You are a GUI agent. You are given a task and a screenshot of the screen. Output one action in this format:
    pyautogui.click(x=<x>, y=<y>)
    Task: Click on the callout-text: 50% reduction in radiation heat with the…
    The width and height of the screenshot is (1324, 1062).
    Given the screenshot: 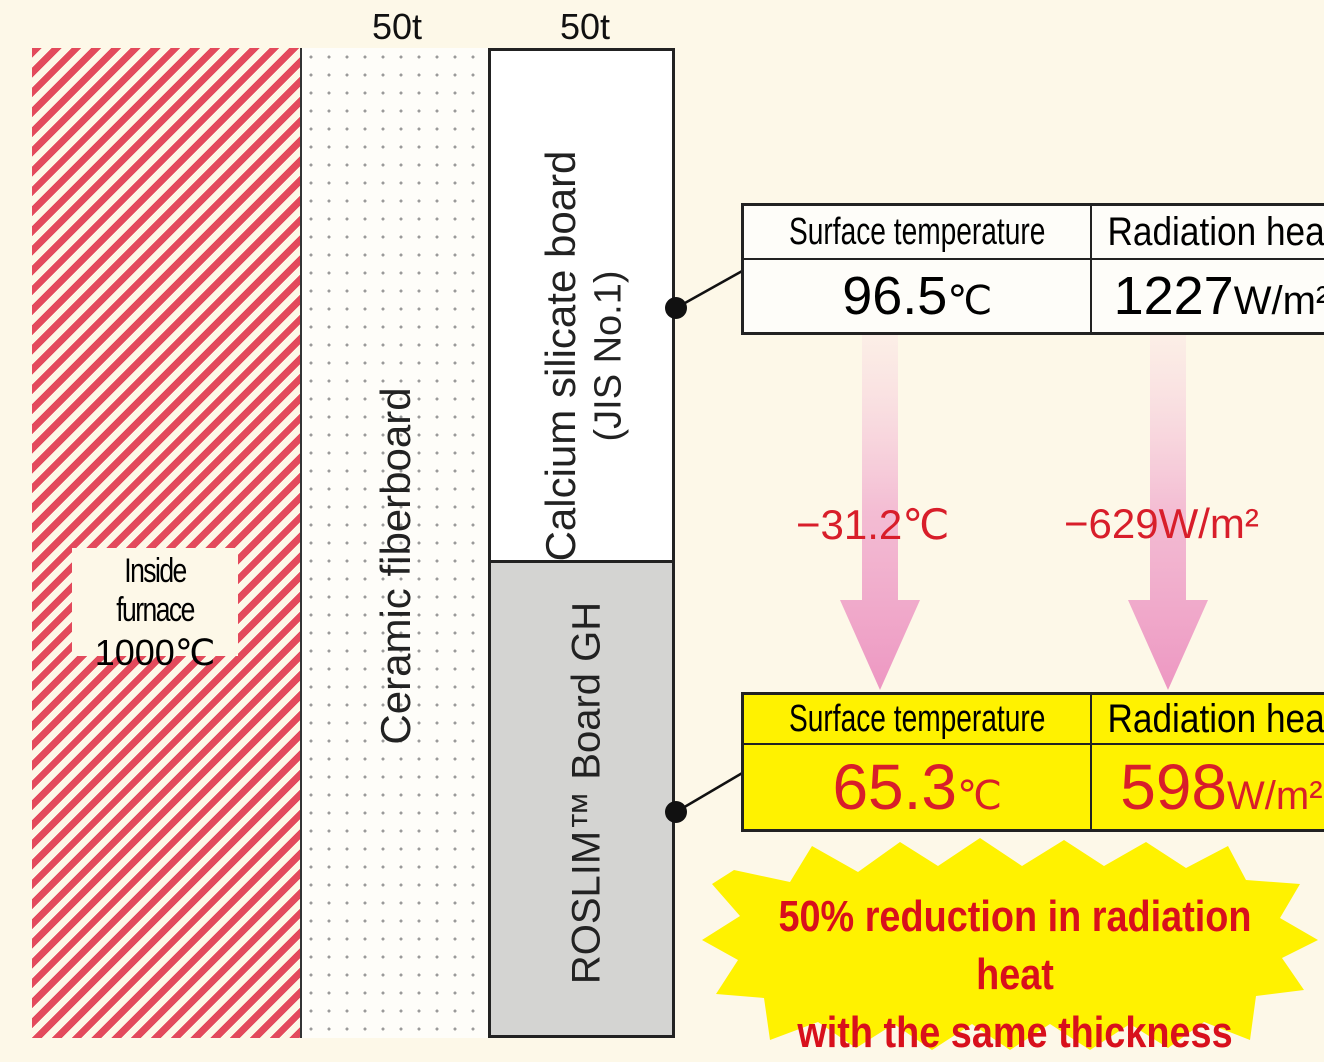 What is the action you would take?
    pyautogui.click(x=1015, y=975)
    